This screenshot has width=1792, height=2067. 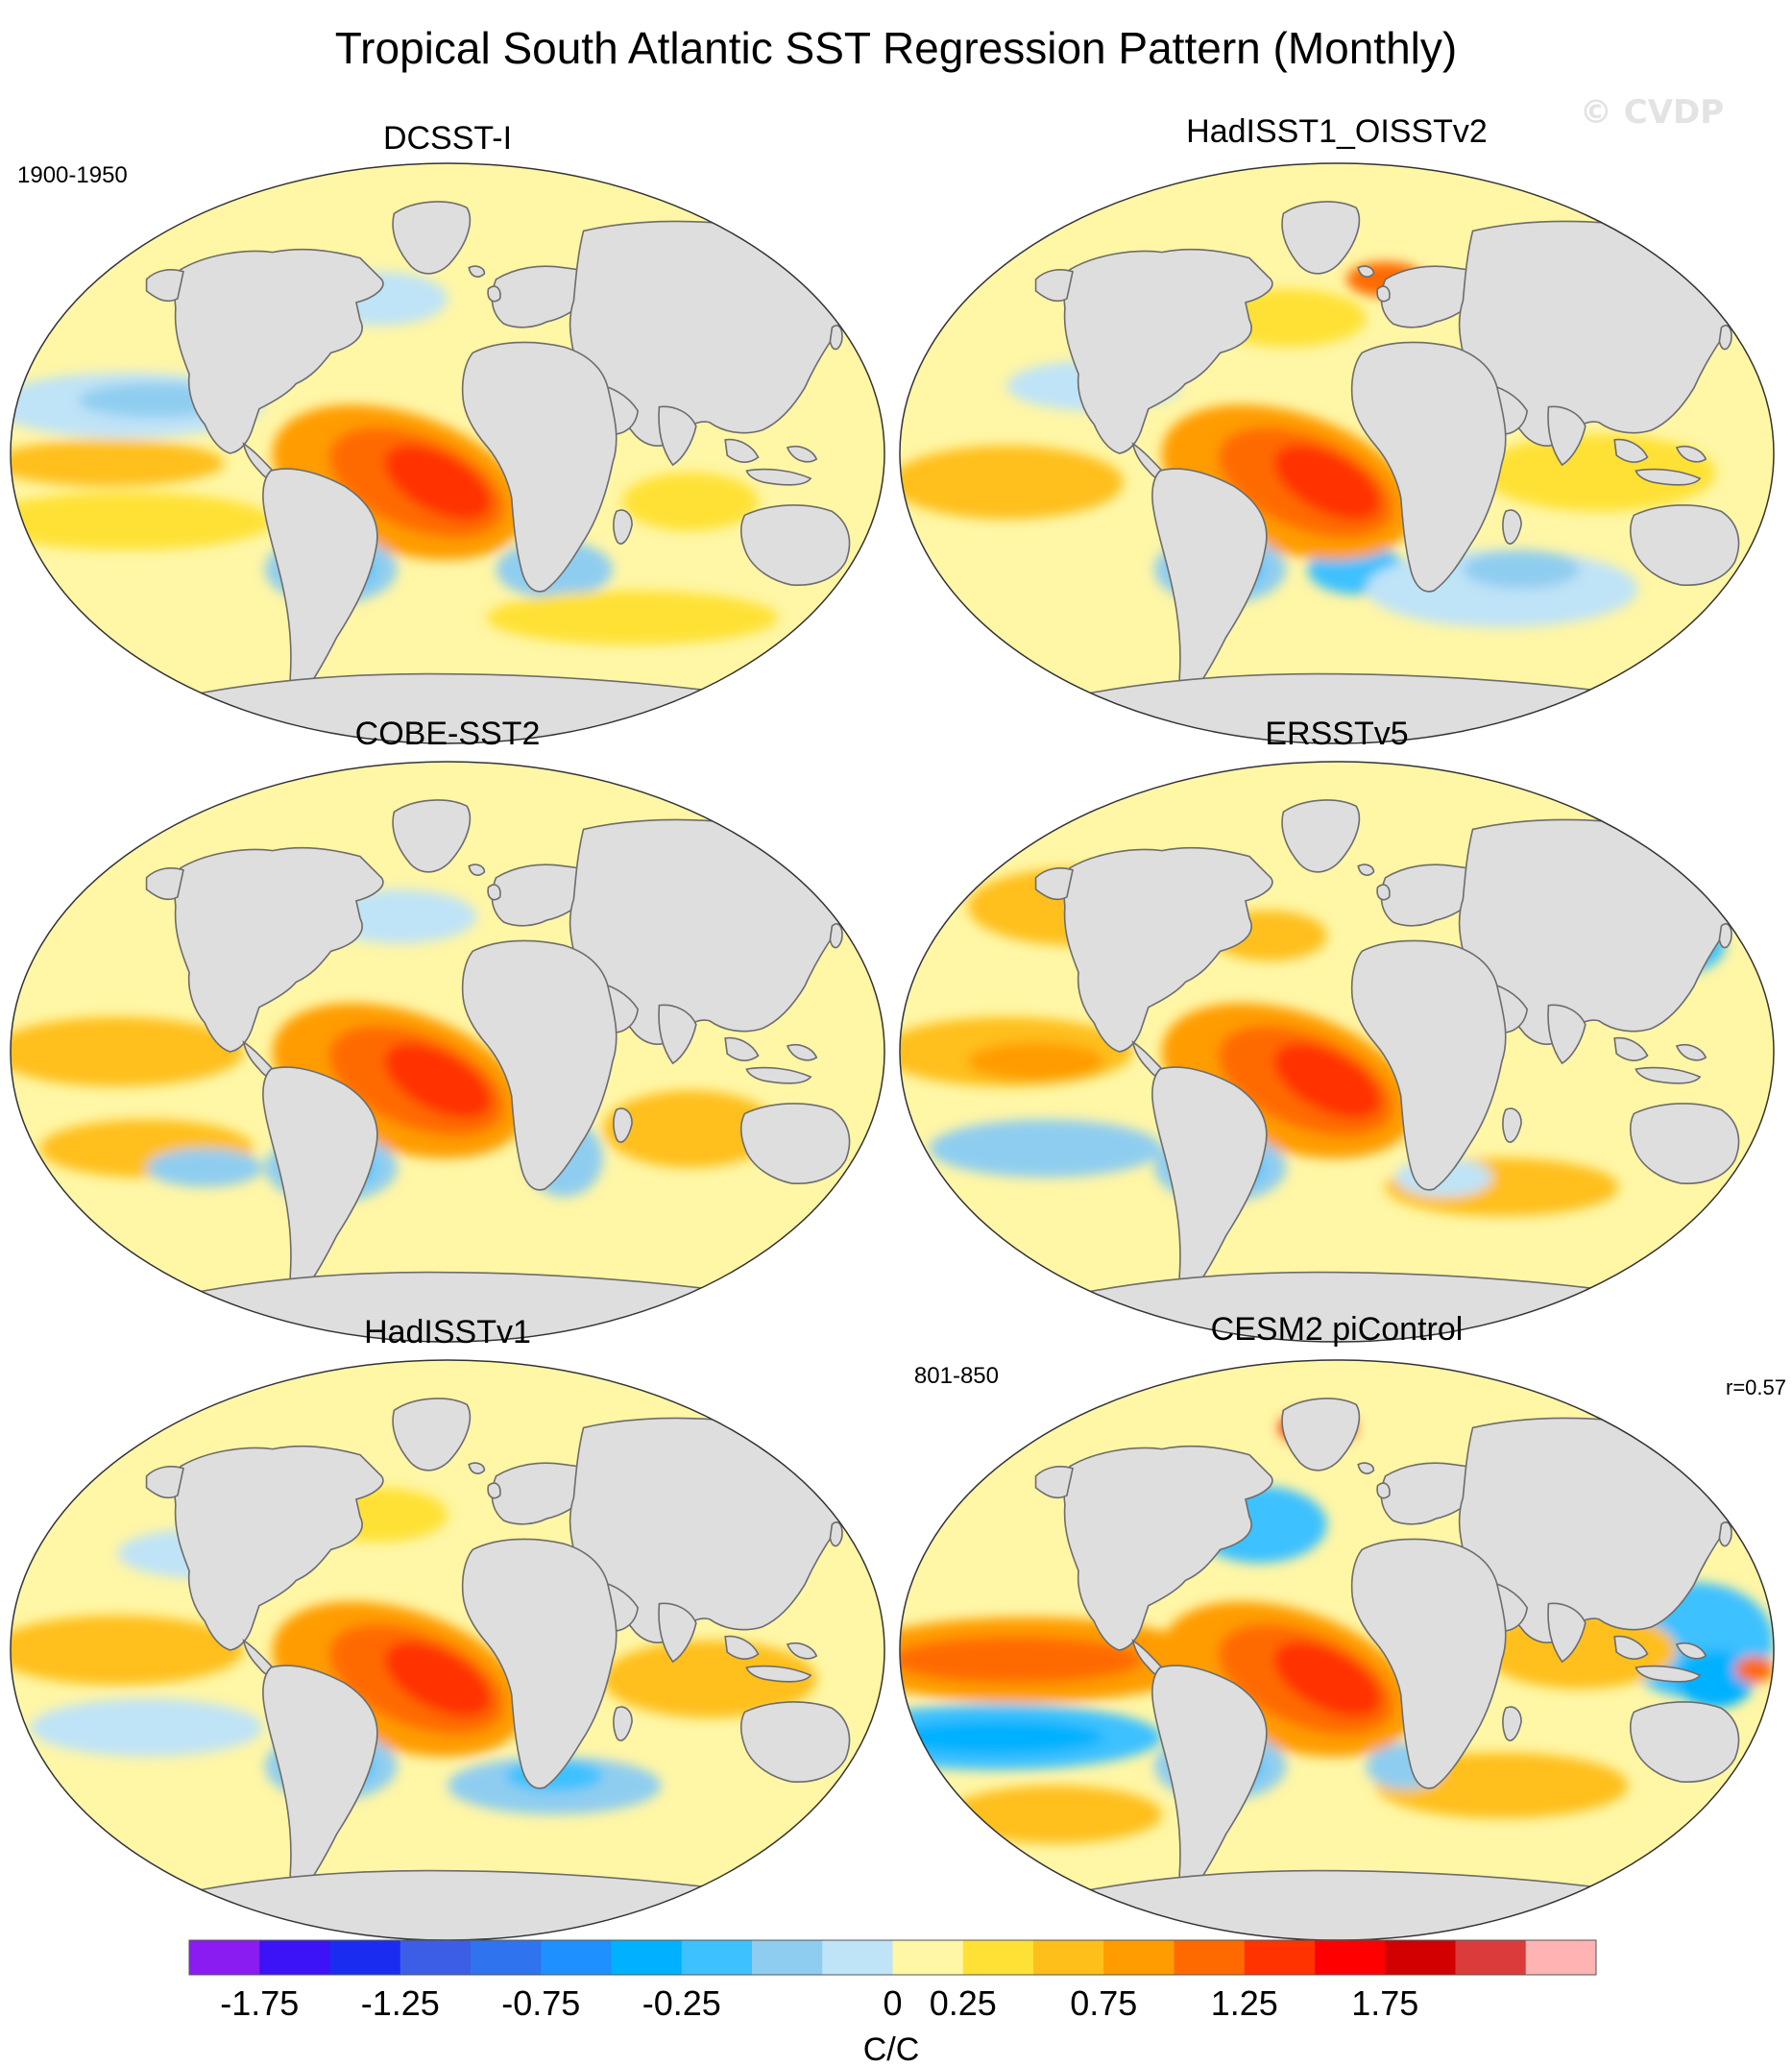 I want to click on colorbar-frame, so click(x=892, y=1958).